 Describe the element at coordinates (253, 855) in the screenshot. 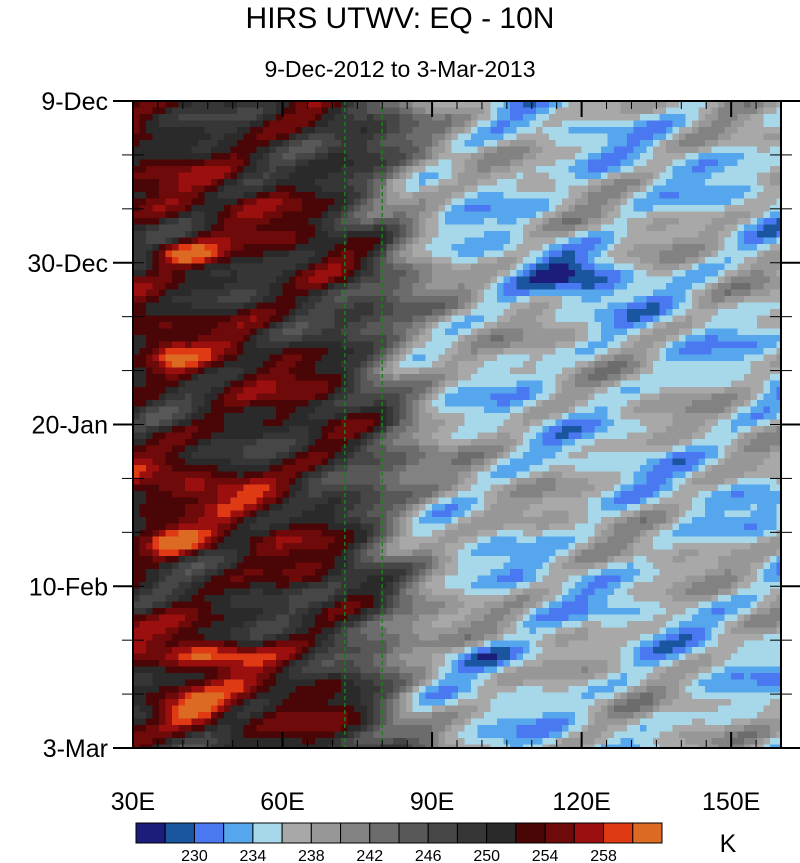

I see `colorbar-label: 234` at that location.